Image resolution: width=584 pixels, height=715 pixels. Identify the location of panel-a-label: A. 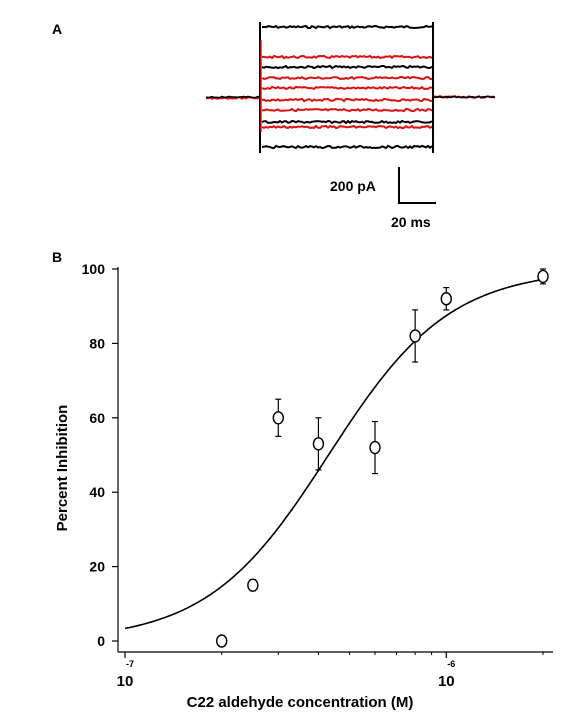
(57, 29).